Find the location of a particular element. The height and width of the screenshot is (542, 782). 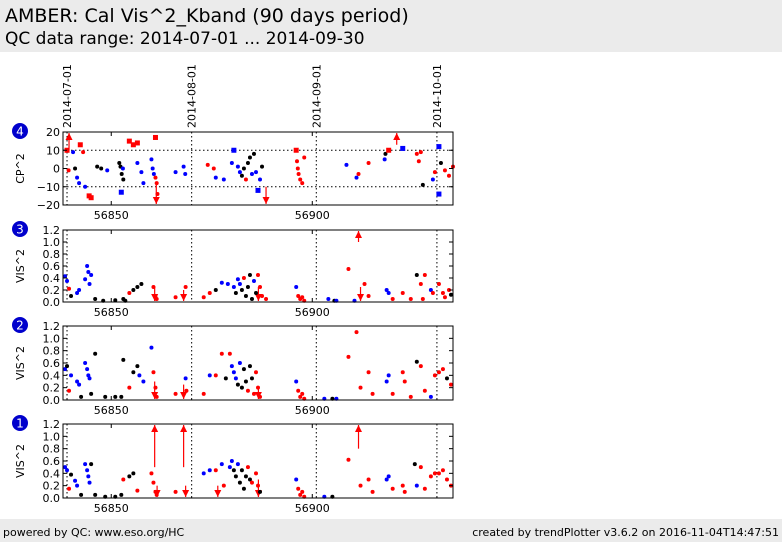

date-marker-label: 2014-10-01 is located at coordinates (437, 96).